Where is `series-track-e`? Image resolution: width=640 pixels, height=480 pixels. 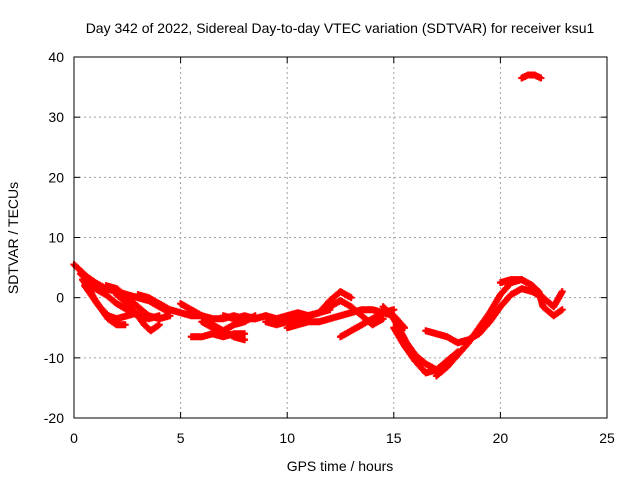 series-track-e is located at coordinates (138, 302).